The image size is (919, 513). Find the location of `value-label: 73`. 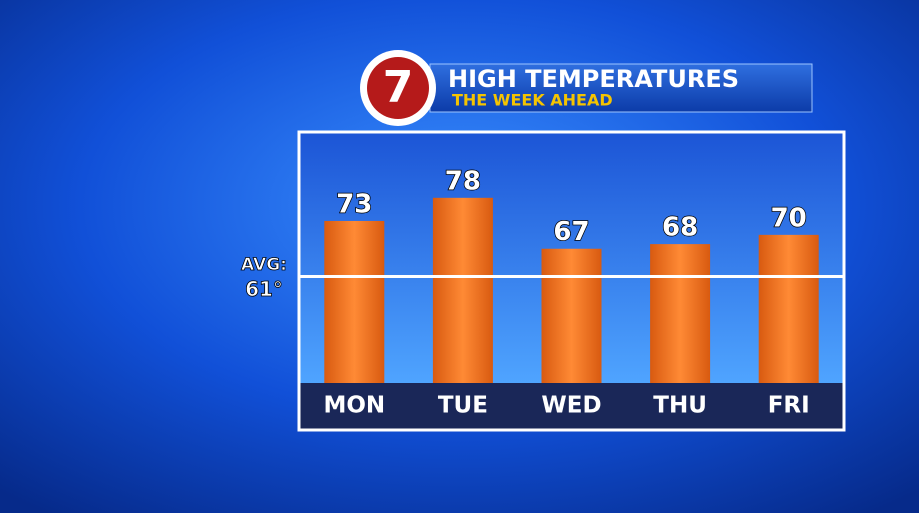

value-label: 73 is located at coordinates (354, 204).